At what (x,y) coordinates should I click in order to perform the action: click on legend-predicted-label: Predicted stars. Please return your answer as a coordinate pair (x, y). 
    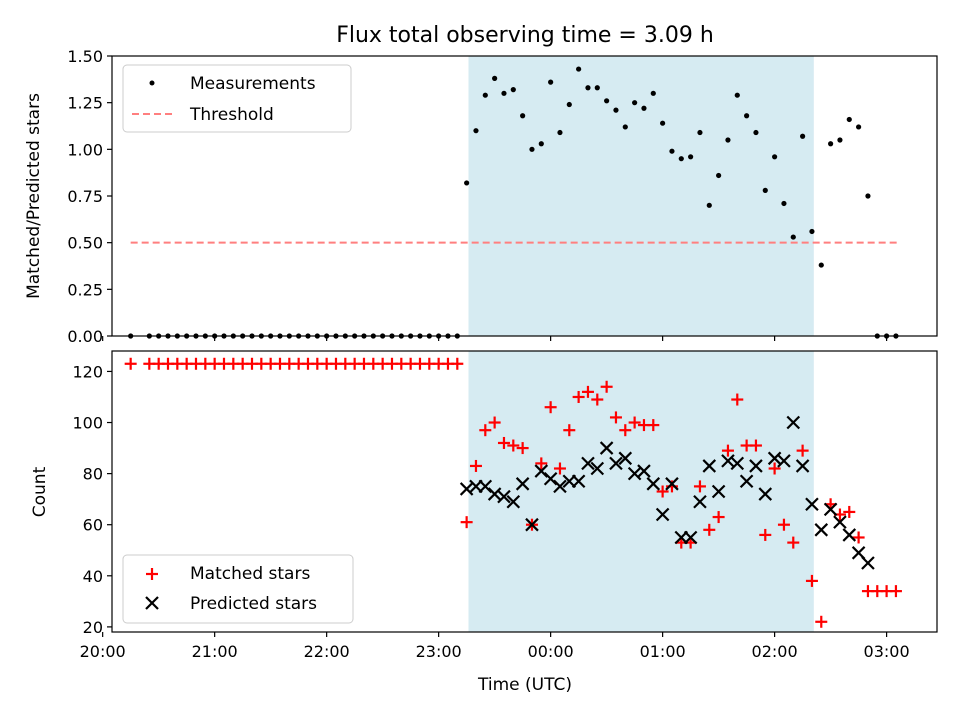
    Looking at the image, I should click on (253, 604).